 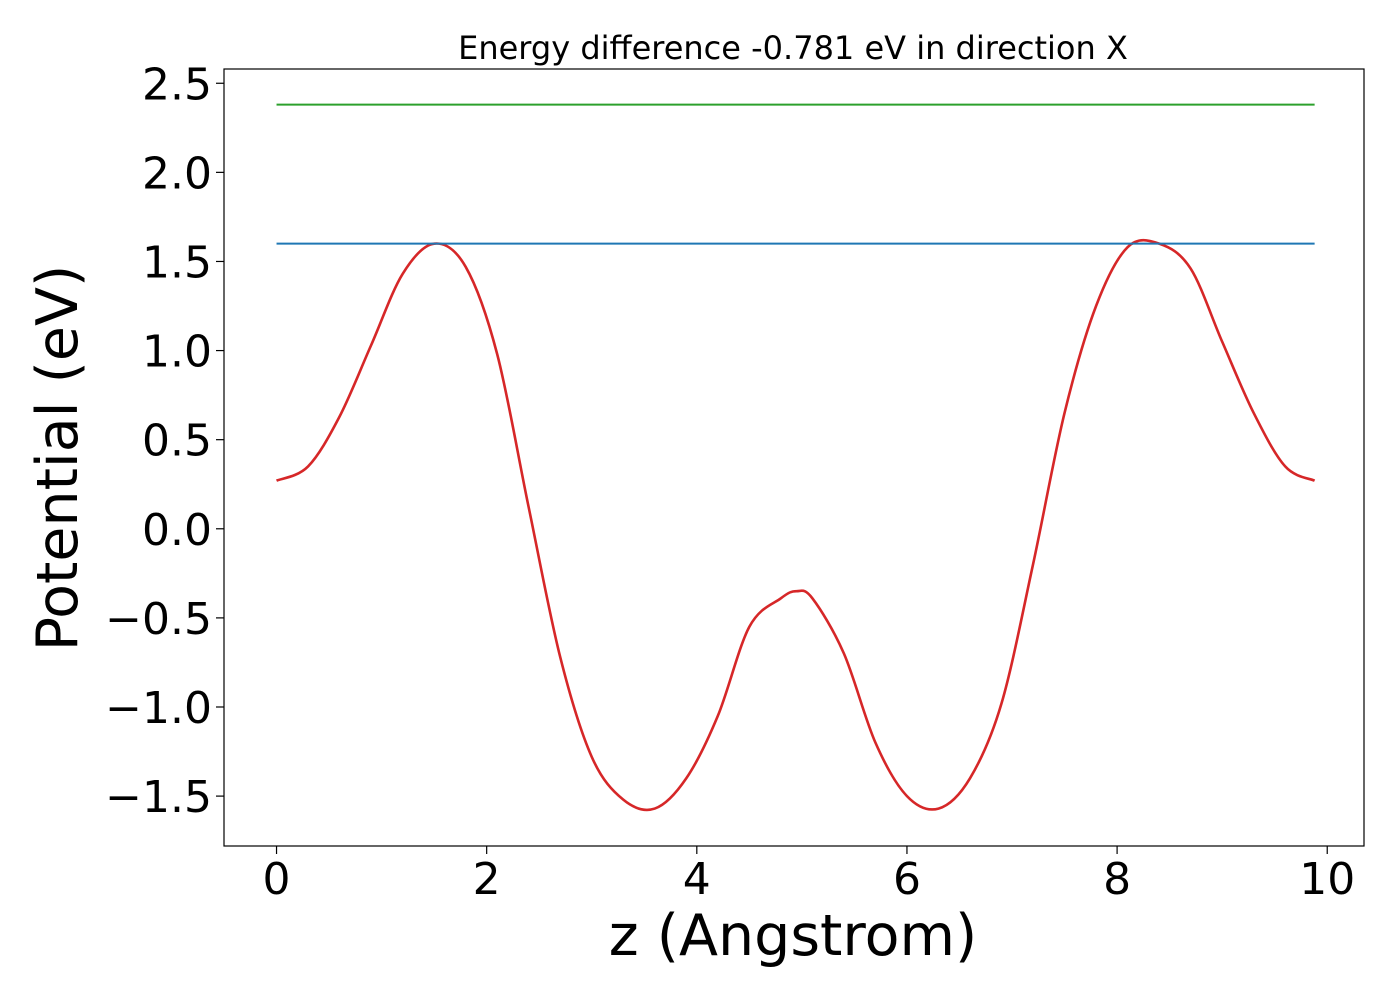 What do you see at coordinates (177, 530) in the screenshot?
I see `y-tick-label: 0.0` at bounding box center [177, 530].